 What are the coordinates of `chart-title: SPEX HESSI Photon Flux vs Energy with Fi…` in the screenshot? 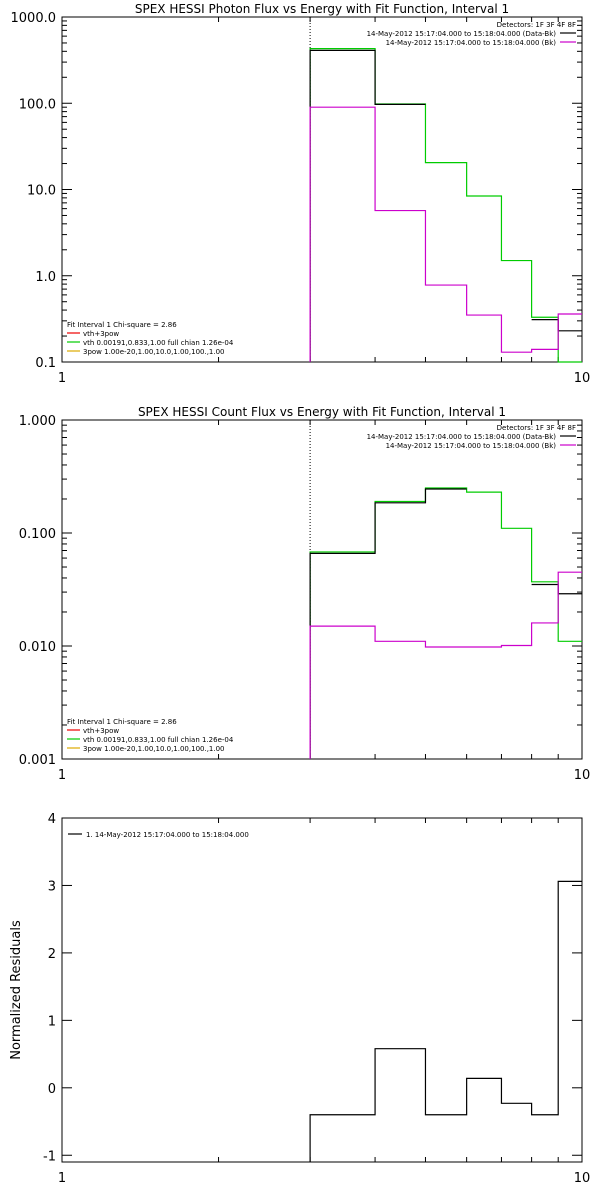 It's located at (322, 9).